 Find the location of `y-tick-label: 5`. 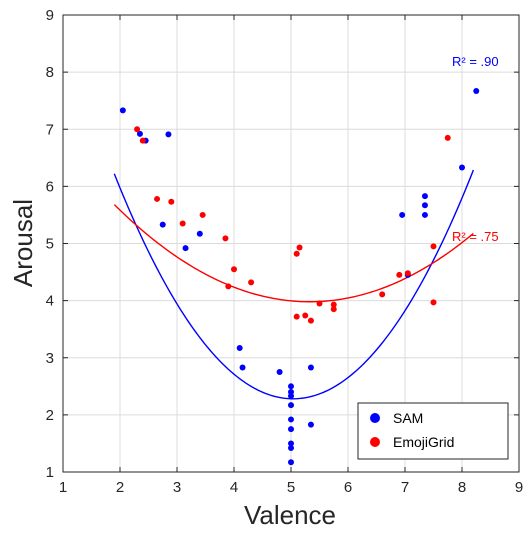

y-tick-label: 5 is located at coordinates (50, 244).